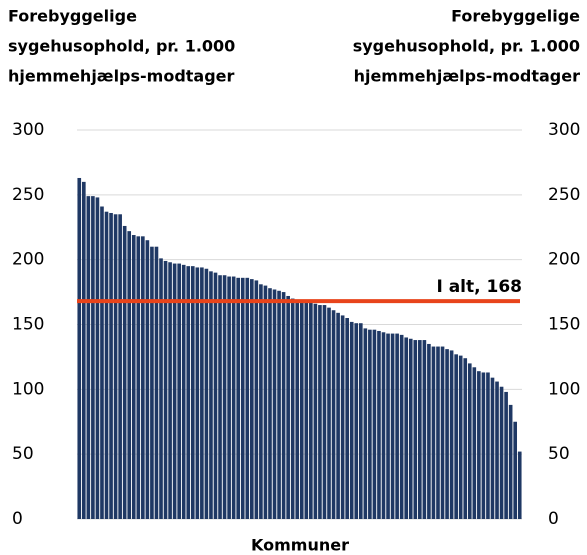 The image size is (587, 555). Describe the element at coordinates (559, 454) in the screenshot. I see `y2-tick-label: 50` at that location.